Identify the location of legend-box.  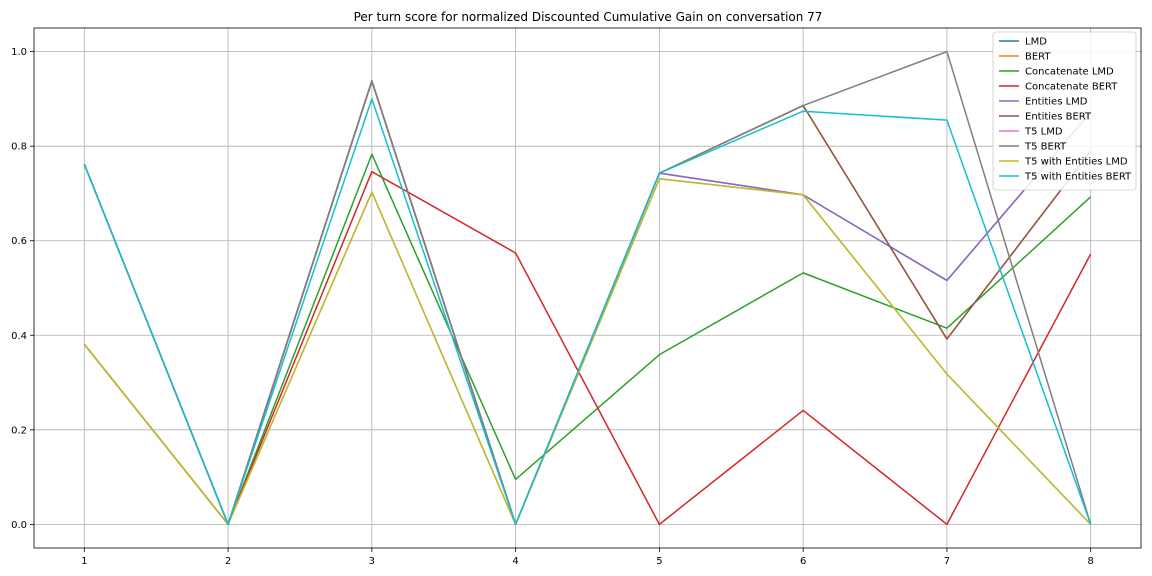
(1064, 111).